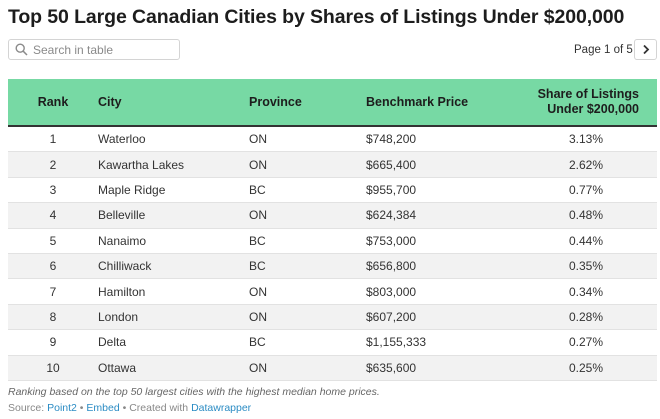 The height and width of the screenshot is (419, 660). Describe the element at coordinates (440, 368) in the screenshot. I see `cell-price: $635,600` at that location.